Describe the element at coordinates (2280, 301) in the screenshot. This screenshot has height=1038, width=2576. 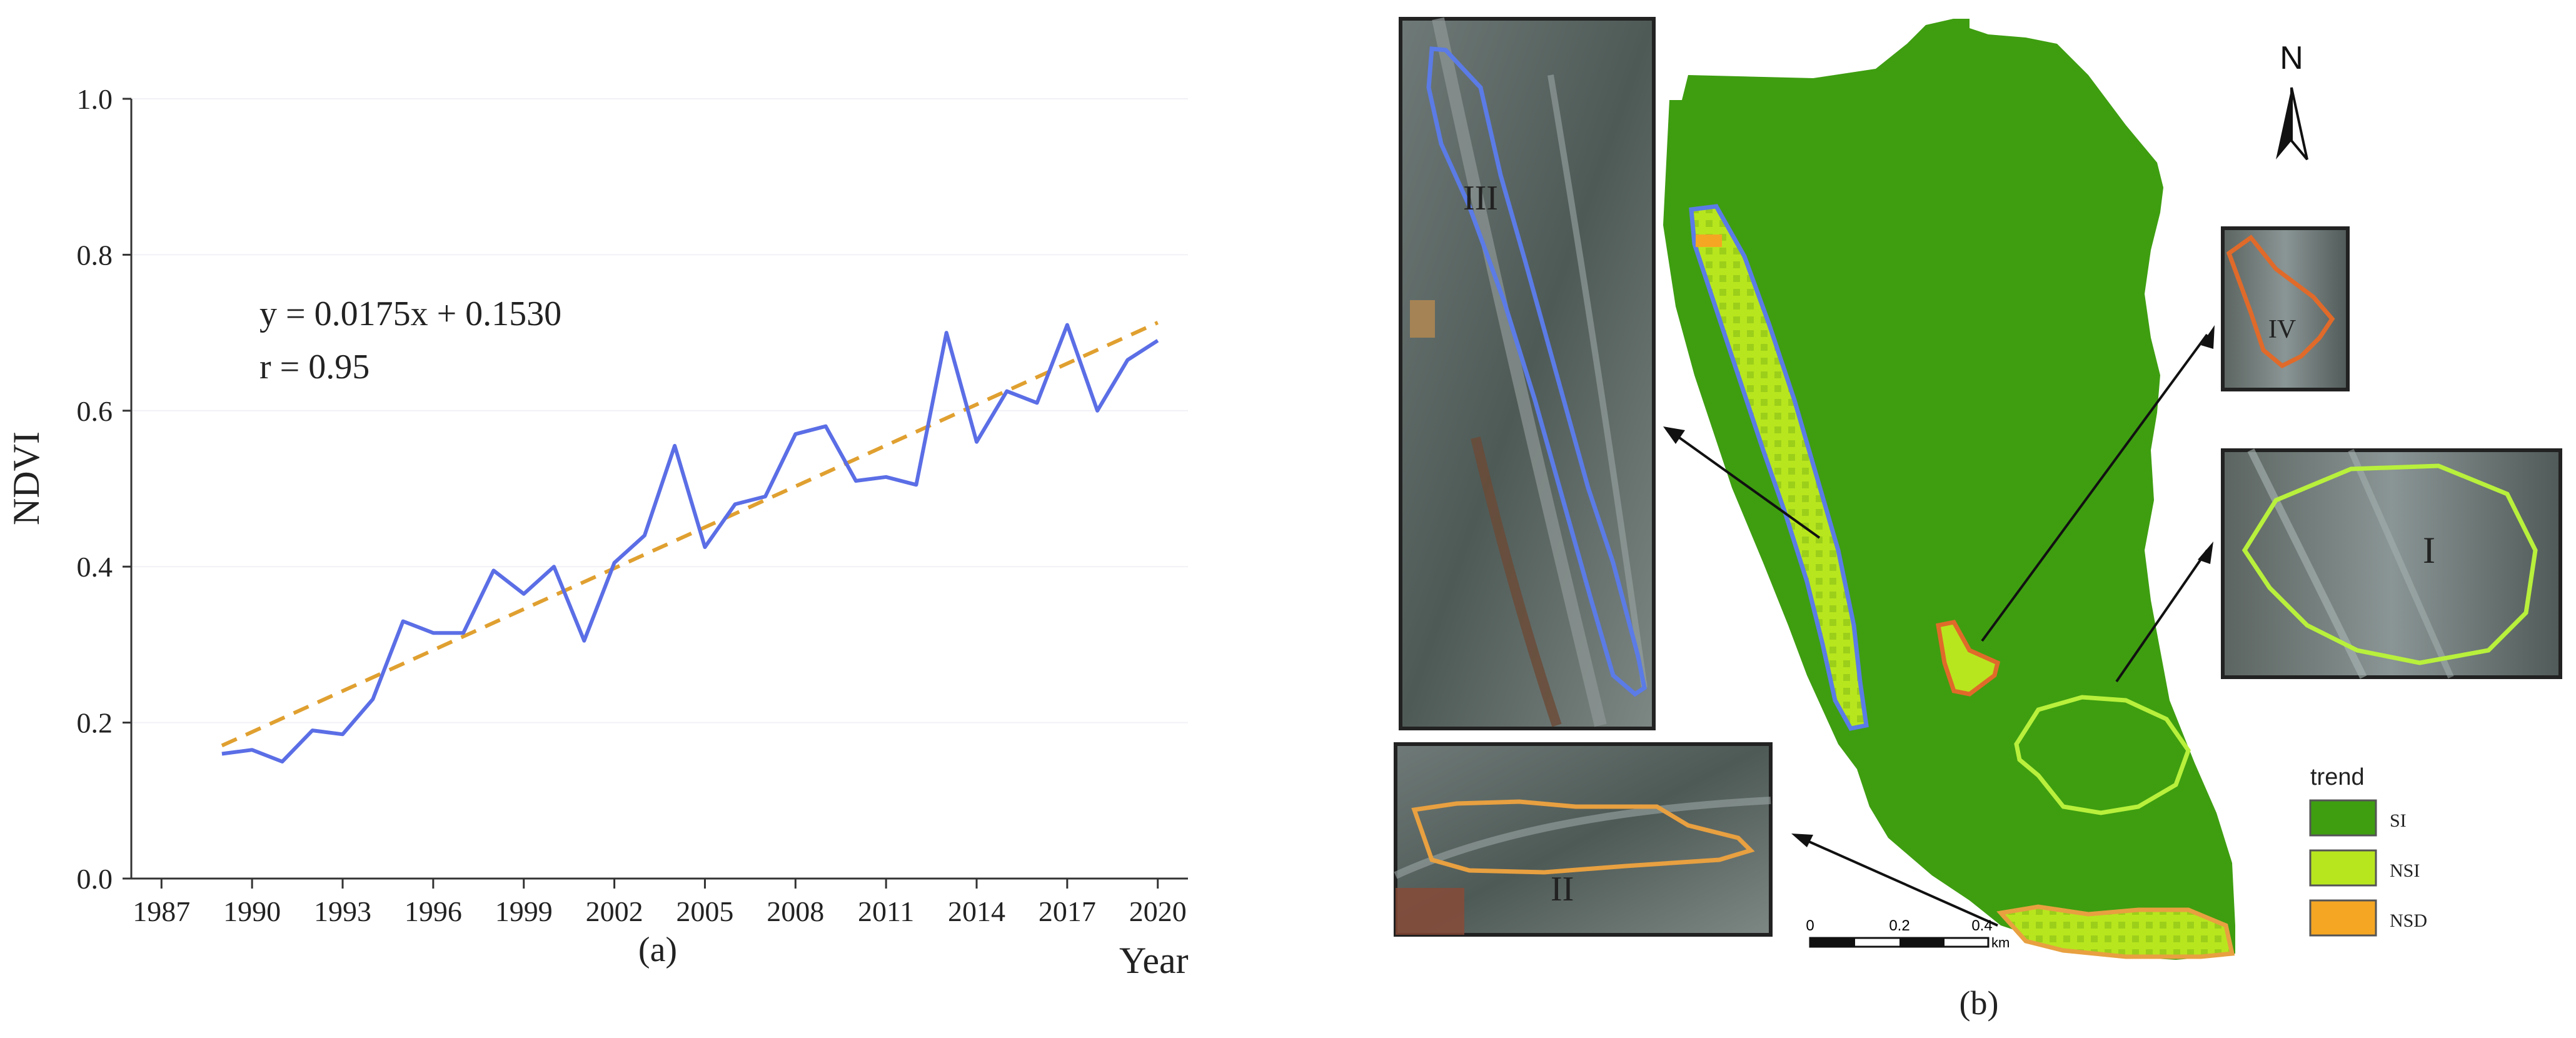
I see `region-iv-outline` at that location.